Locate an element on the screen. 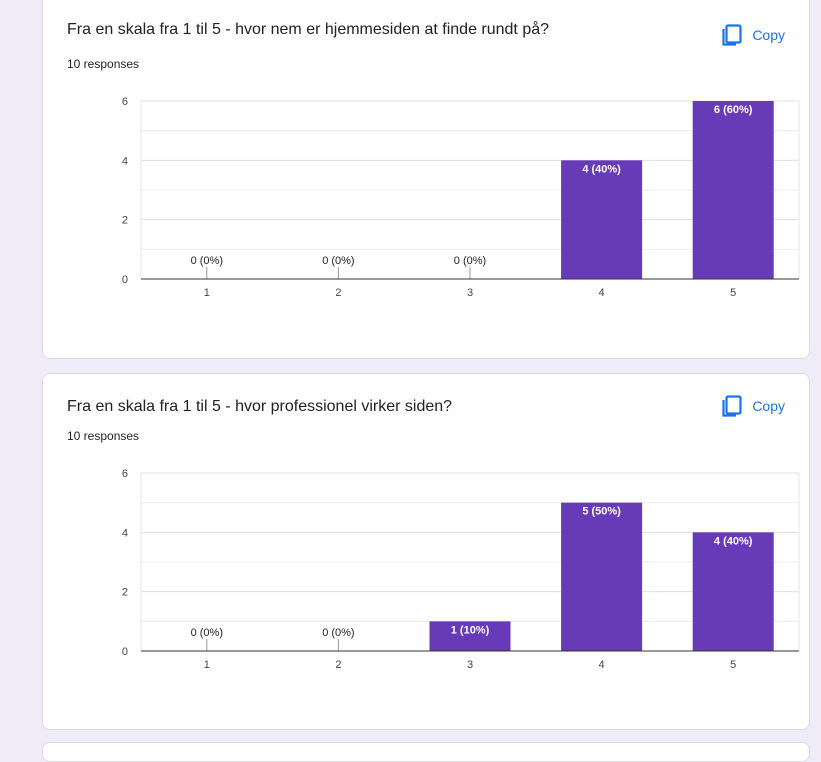 The image size is (821, 762). data-label: 5 (50%) is located at coordinates (601, 512).